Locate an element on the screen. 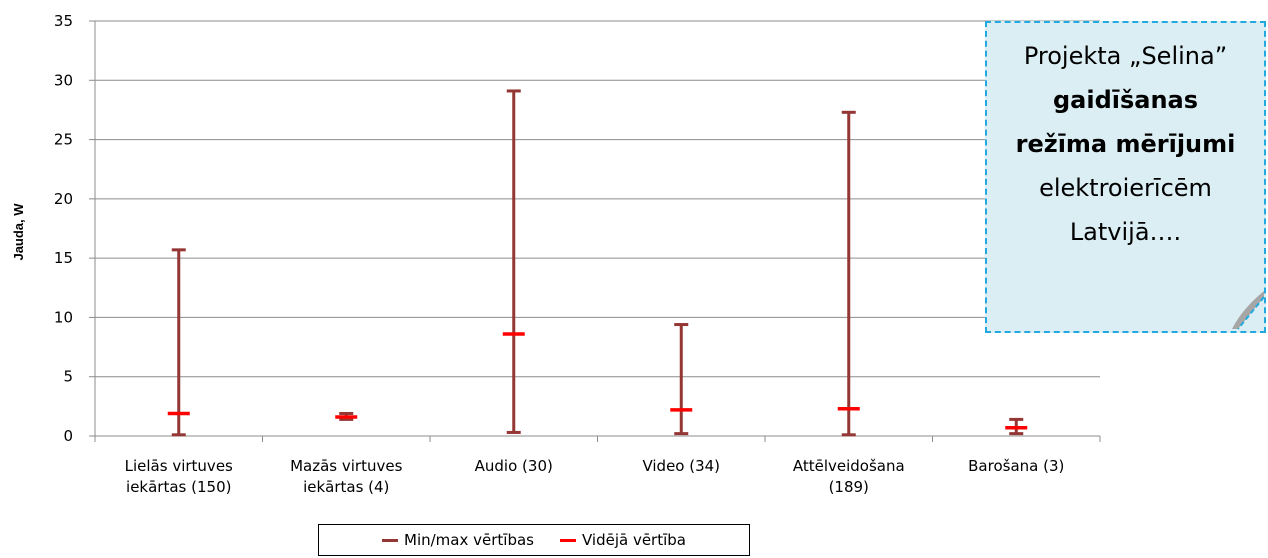 This screenshot has height=558, width=1268. x-tick-label-0: Lielās virtuves iekārtas (150) is located at coordinates (179, 476).